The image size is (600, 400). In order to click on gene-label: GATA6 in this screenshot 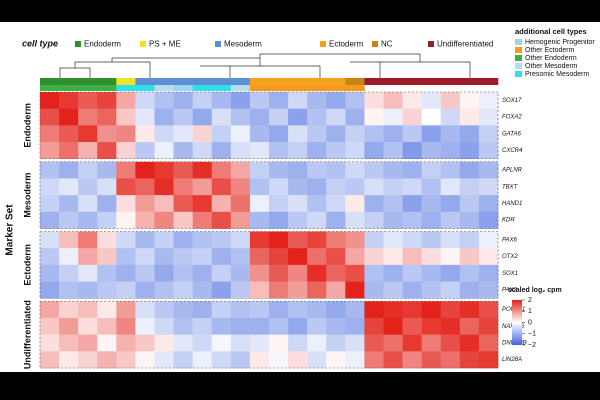, I will do `click(511, 134)`.